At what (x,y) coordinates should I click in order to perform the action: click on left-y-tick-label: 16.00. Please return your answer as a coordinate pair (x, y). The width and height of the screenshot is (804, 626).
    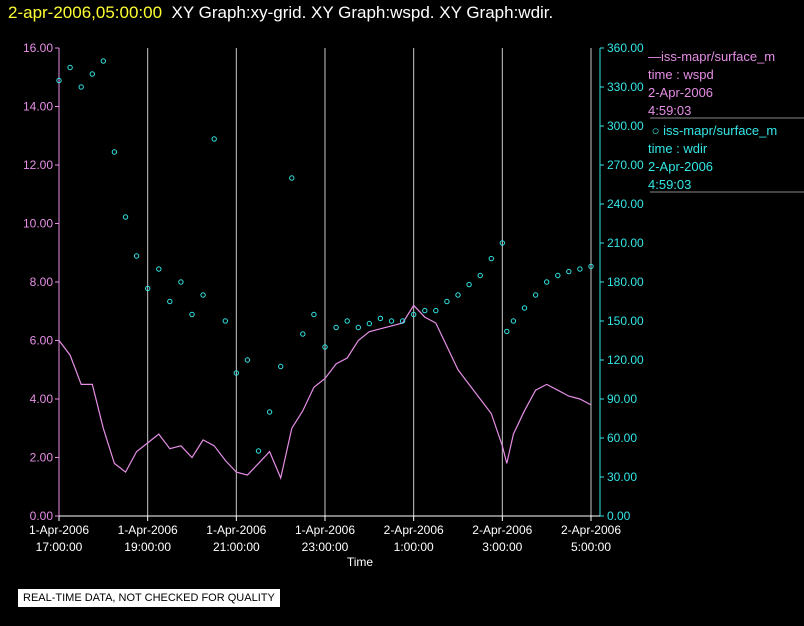
    Looking at the image, I should click on (38, 48).